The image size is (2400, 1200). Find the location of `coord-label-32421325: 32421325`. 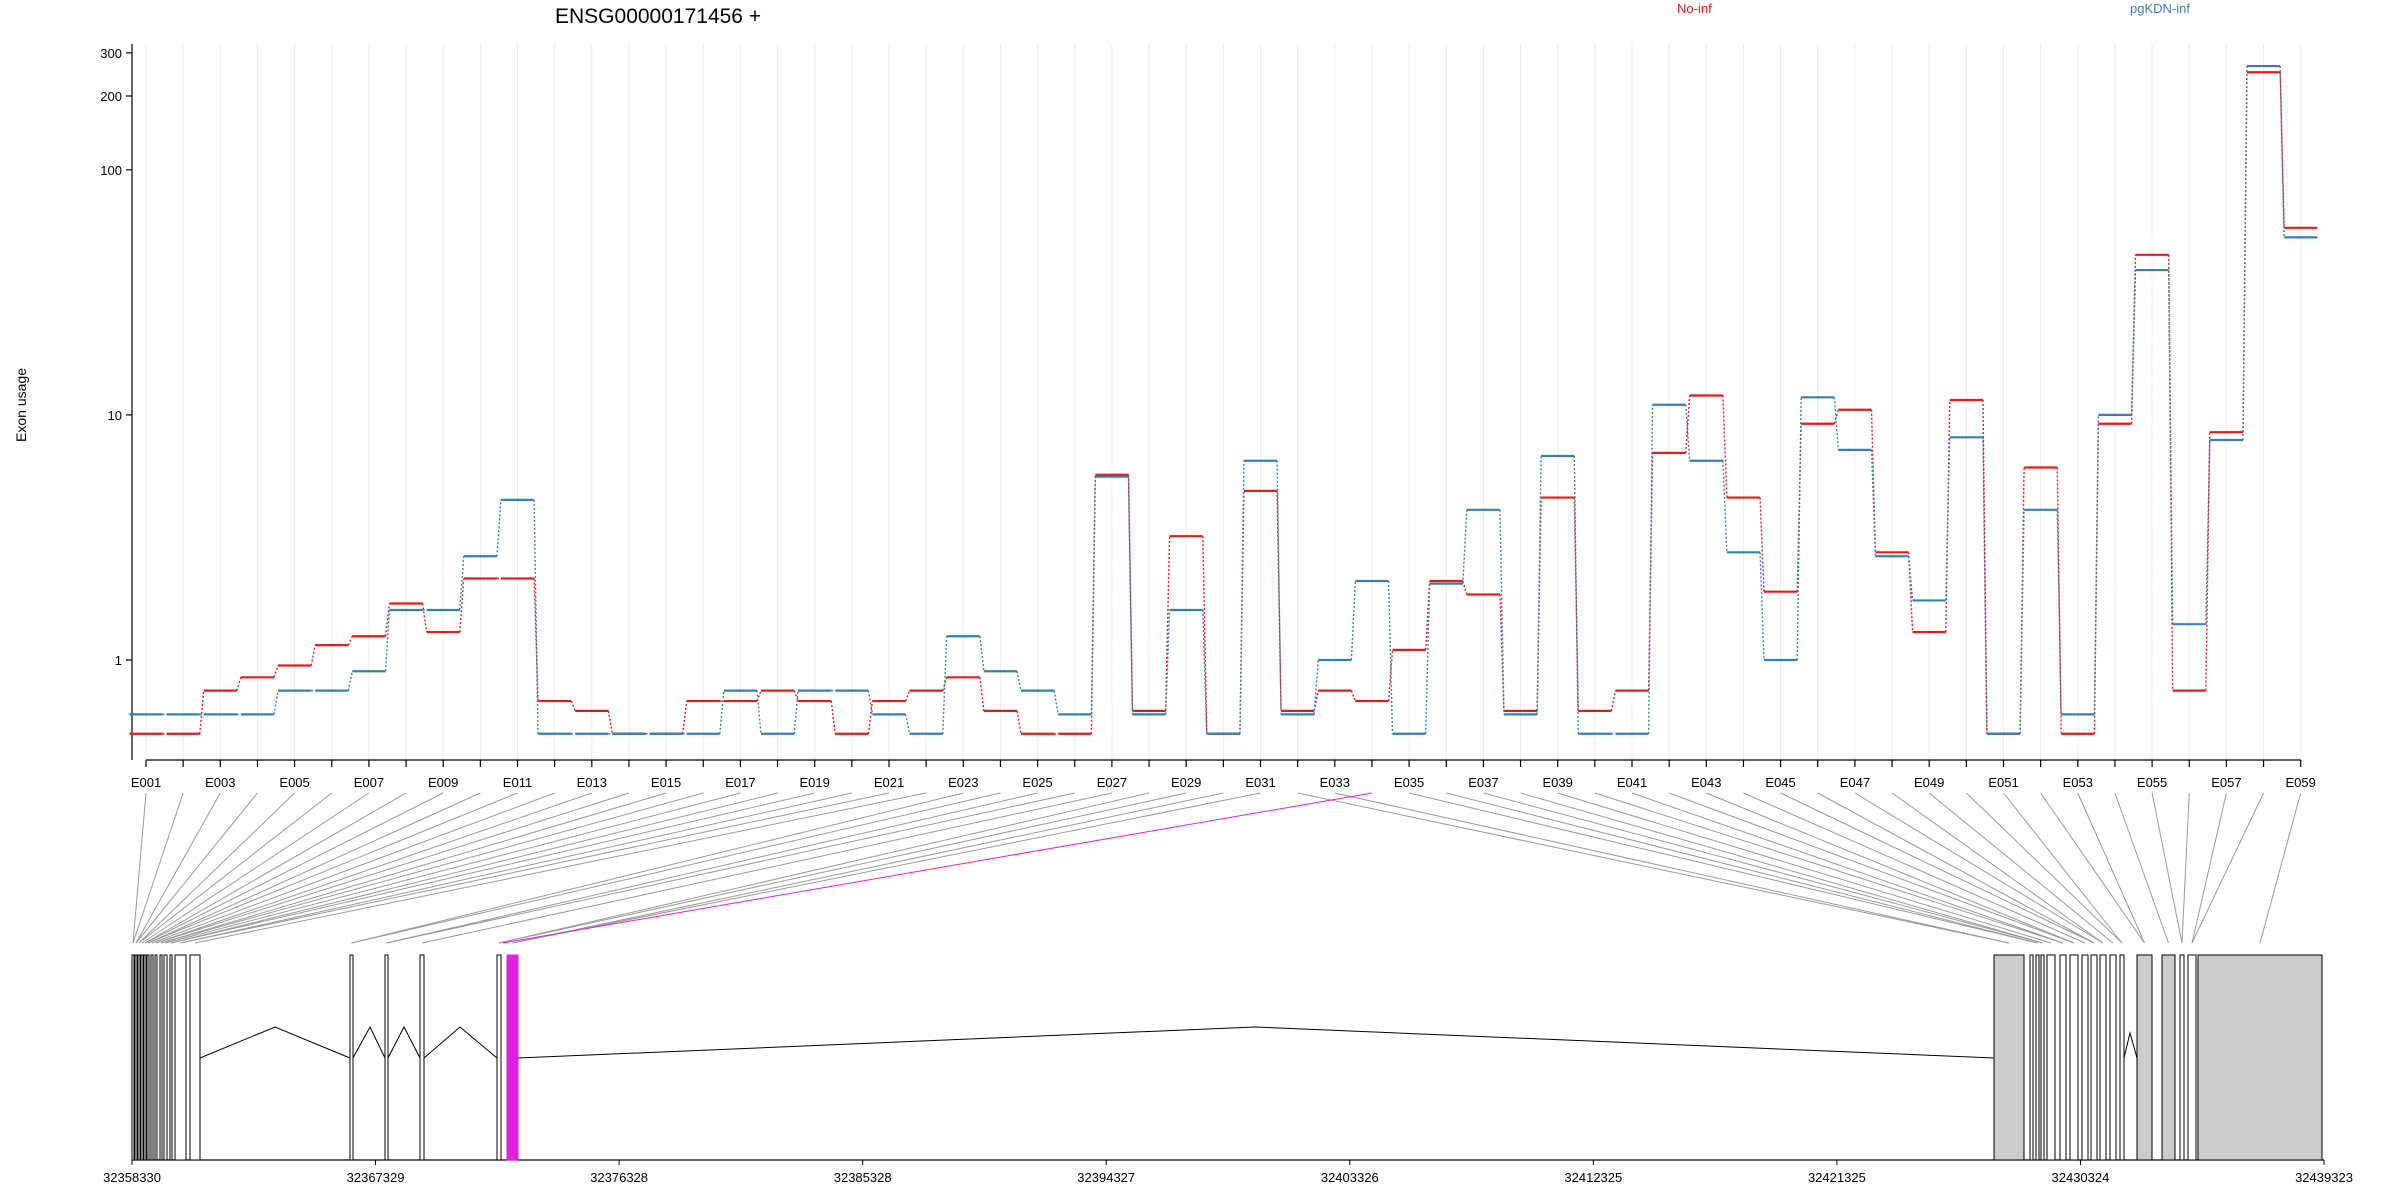

coord-label-32421325: 32421325 is located at coordinates (1837, 1177).